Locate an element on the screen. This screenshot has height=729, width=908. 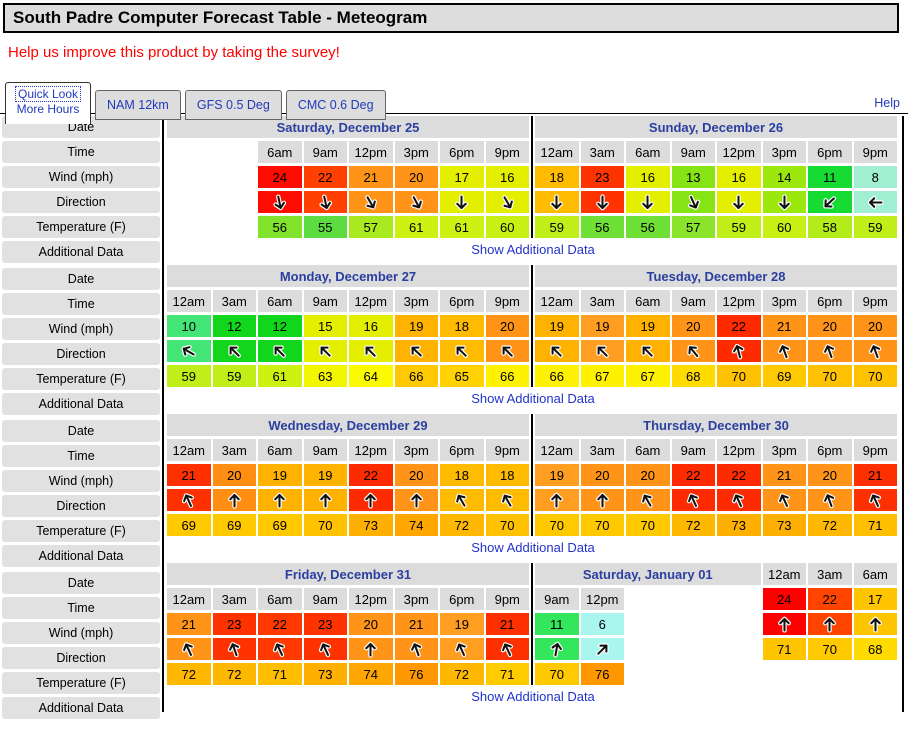
temperature-cell: 55 is located at coordinates (325, 227).